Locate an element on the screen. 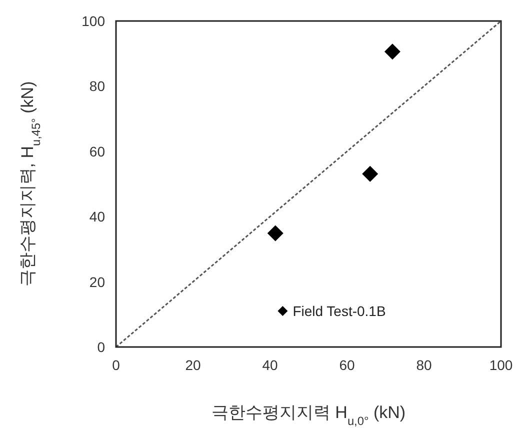  y-tick-label: 60 is located at coordinates (97, 151).